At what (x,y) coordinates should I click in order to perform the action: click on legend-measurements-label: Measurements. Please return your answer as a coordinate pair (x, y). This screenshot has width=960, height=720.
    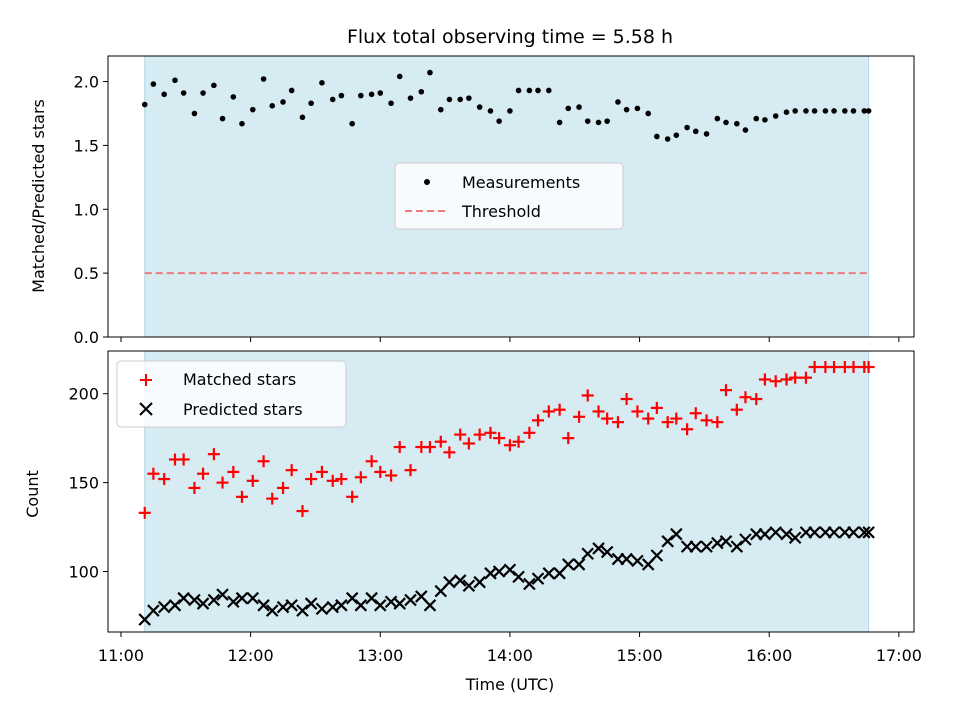
    Looking at the image, I should click on (521, 182).